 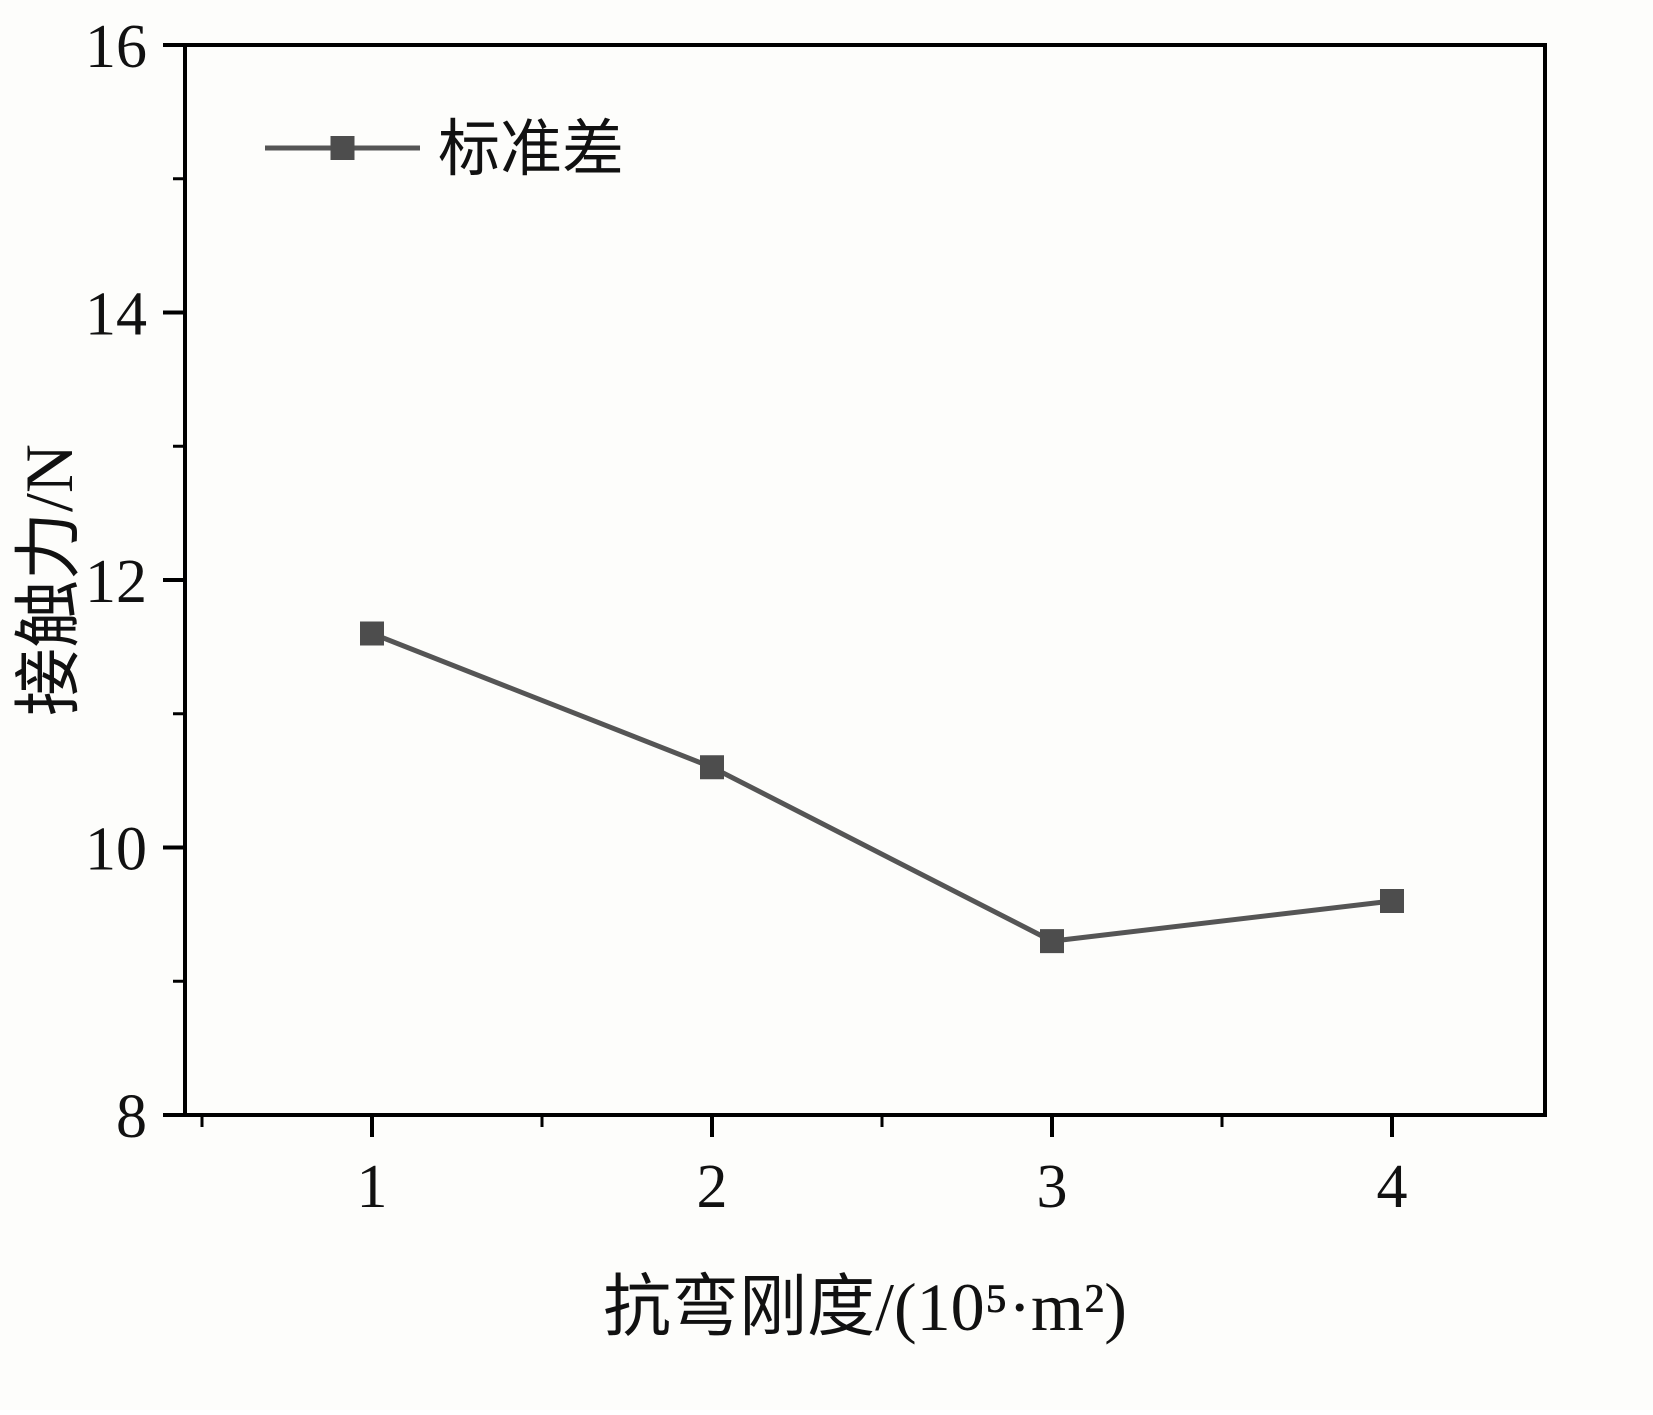 What do you see at coordinates (116, 315) in the screenshot?
I see `y-tick-label: 14` at bounding box center [116, 315].